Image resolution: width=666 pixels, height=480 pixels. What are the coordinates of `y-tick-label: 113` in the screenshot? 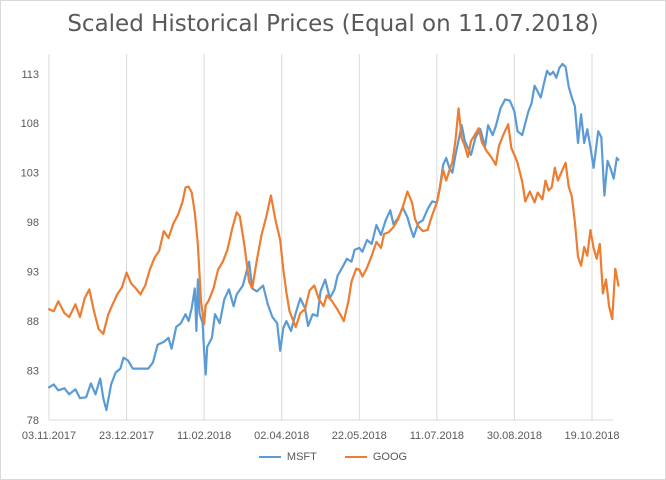 It's located at (30, 75).